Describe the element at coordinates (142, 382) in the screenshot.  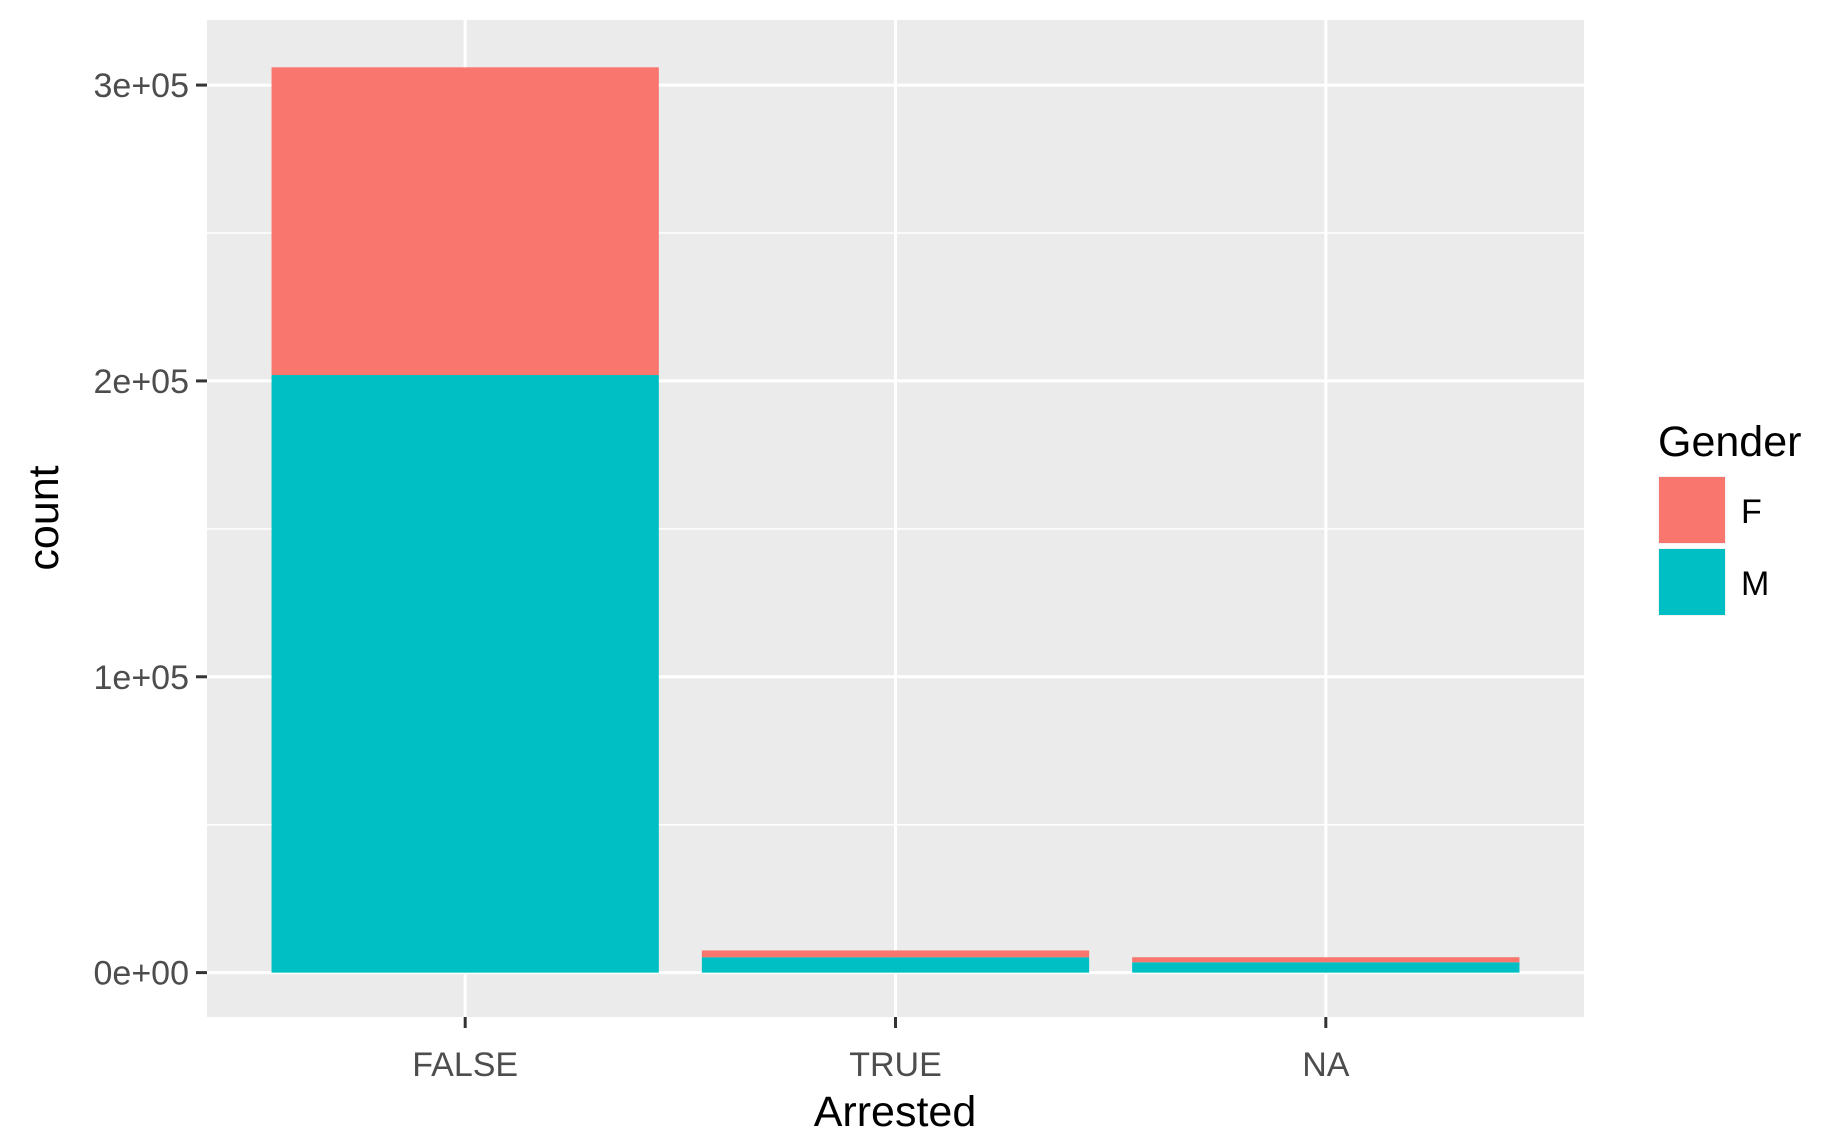
I see `y-tick-label: 2e+05` at that location.